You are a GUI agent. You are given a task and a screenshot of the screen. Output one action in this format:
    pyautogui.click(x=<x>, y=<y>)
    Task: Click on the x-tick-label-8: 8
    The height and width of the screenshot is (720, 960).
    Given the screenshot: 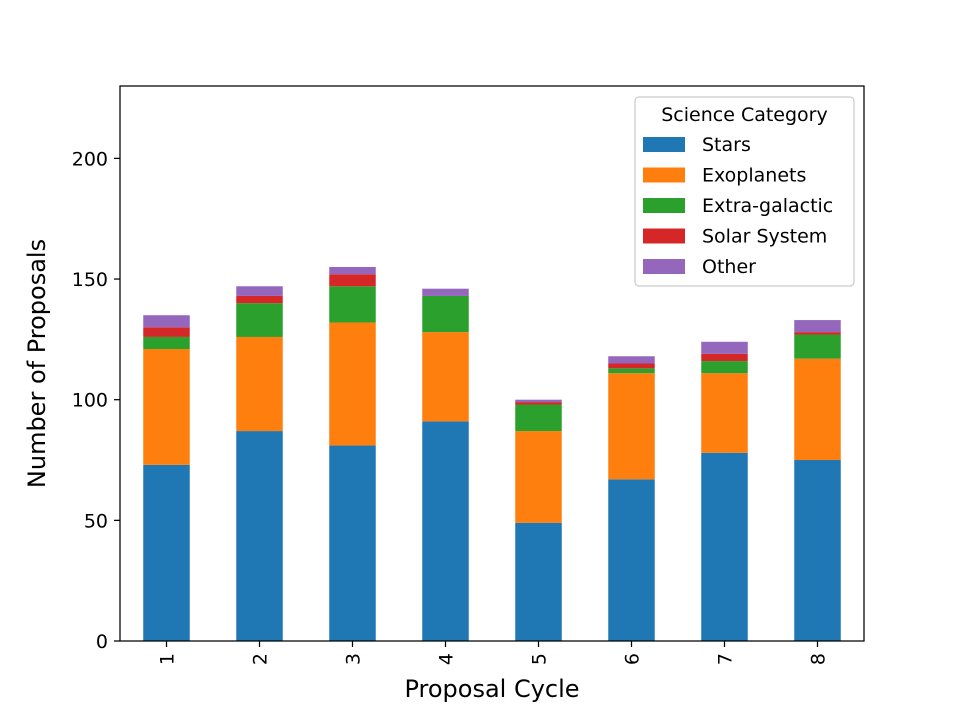 What is the action you would take?
    pyautogui.click(x=819, y=659)
    